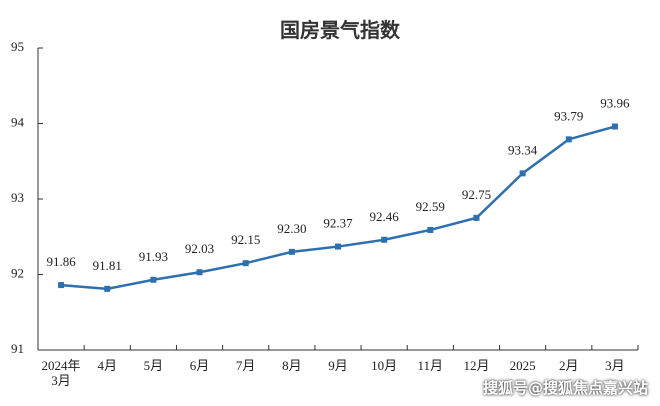 Image resolution: width=660 pixels, height=406 pixels. I want to click on data-label: 91.81, so click(107, 265).